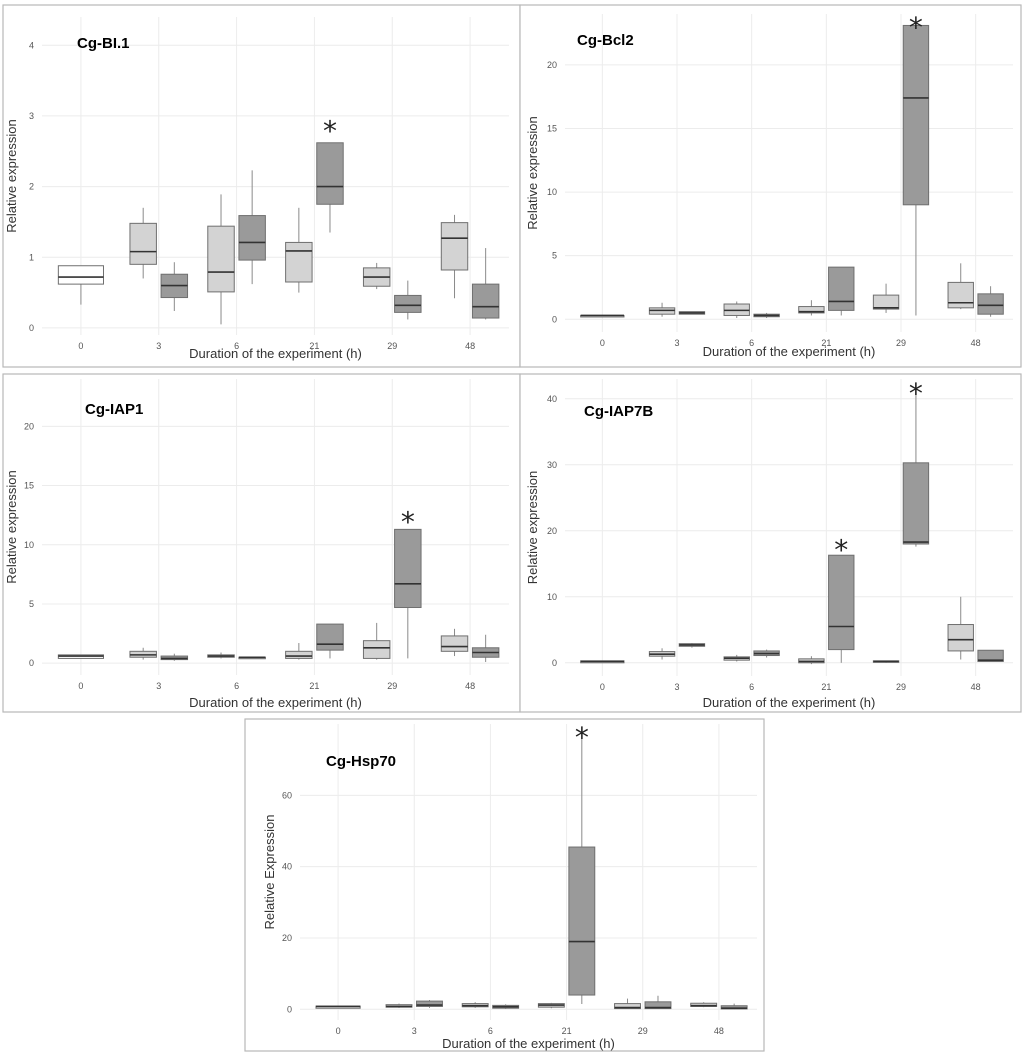  I want to click on y-tick-label: 4, so click(31, 45).